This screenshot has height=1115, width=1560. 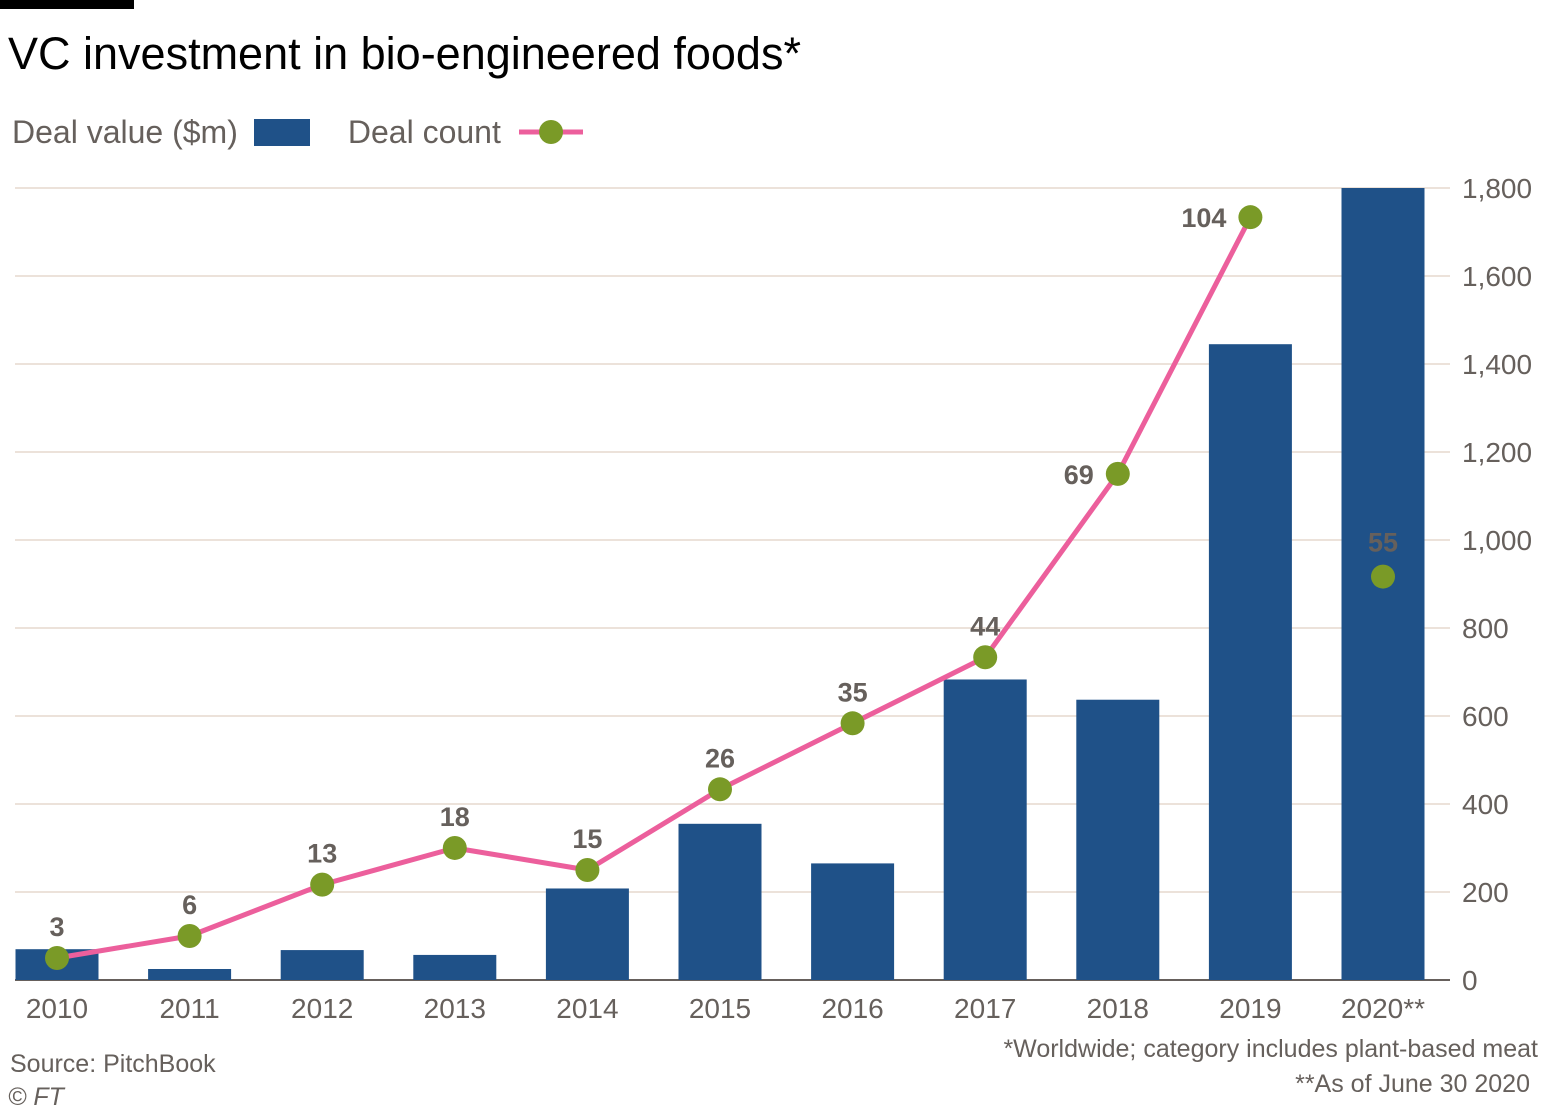 I want to click on y-tick-label: 1,400, so click(x=1497, y=364).